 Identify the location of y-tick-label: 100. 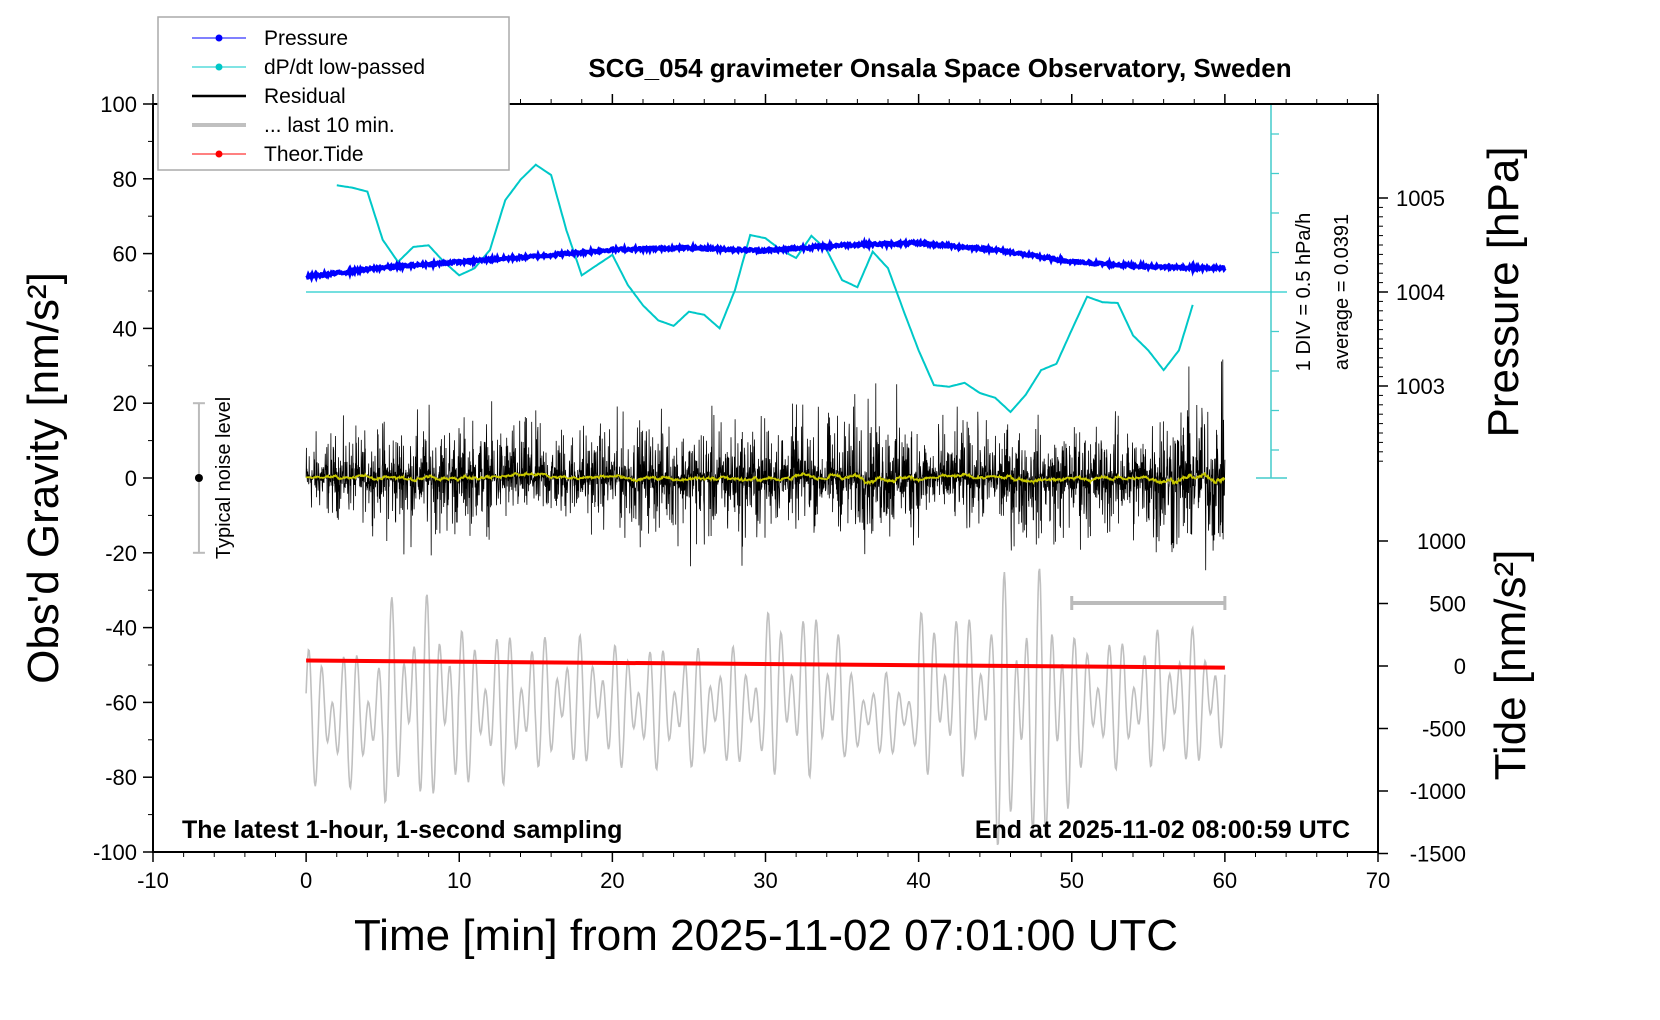
(118, 104).